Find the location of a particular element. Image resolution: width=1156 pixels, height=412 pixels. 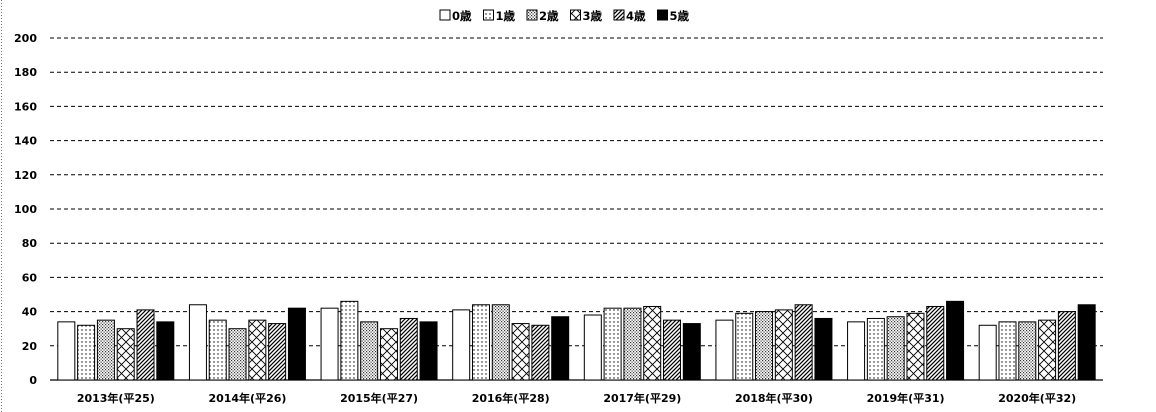

x-tick-label: 2016年(平28) is located at coordinates (511, 398).